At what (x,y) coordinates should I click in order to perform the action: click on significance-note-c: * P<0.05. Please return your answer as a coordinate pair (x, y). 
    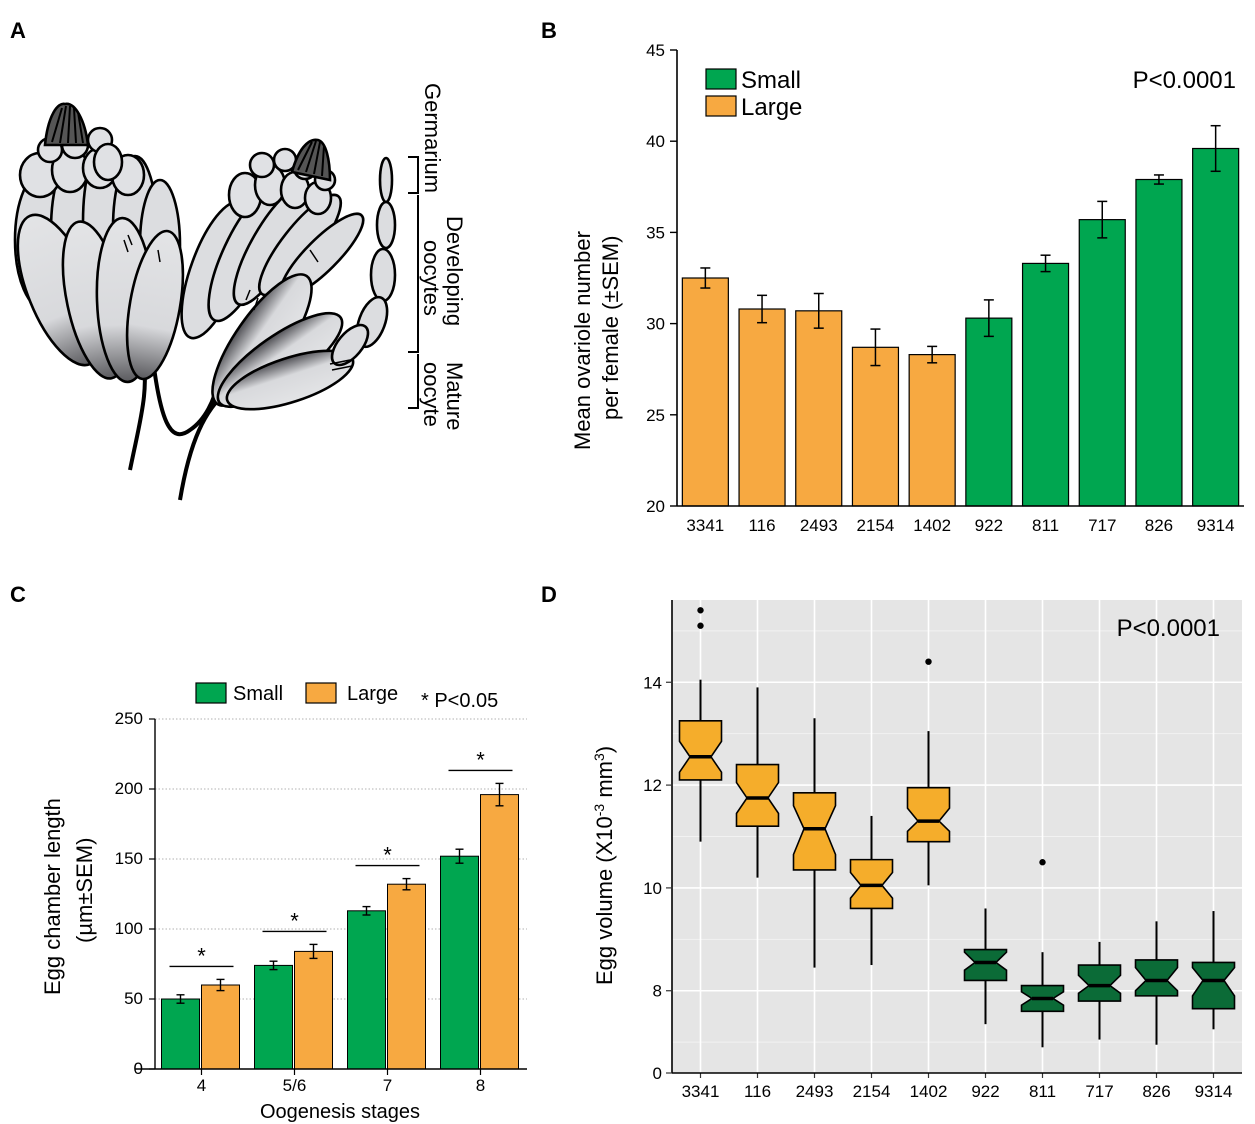
    Looking at the image, I should click on (459, 701).